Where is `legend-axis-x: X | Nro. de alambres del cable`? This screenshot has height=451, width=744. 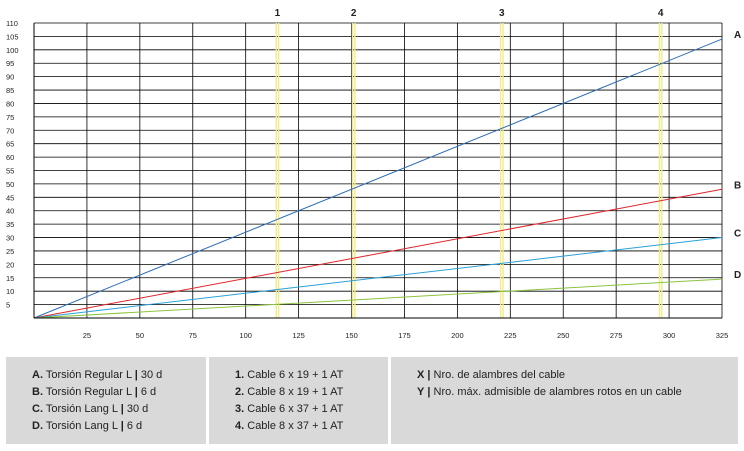
legend-axis-x: X | Nro. de alambres del cable is located at coordinates (571, 375).